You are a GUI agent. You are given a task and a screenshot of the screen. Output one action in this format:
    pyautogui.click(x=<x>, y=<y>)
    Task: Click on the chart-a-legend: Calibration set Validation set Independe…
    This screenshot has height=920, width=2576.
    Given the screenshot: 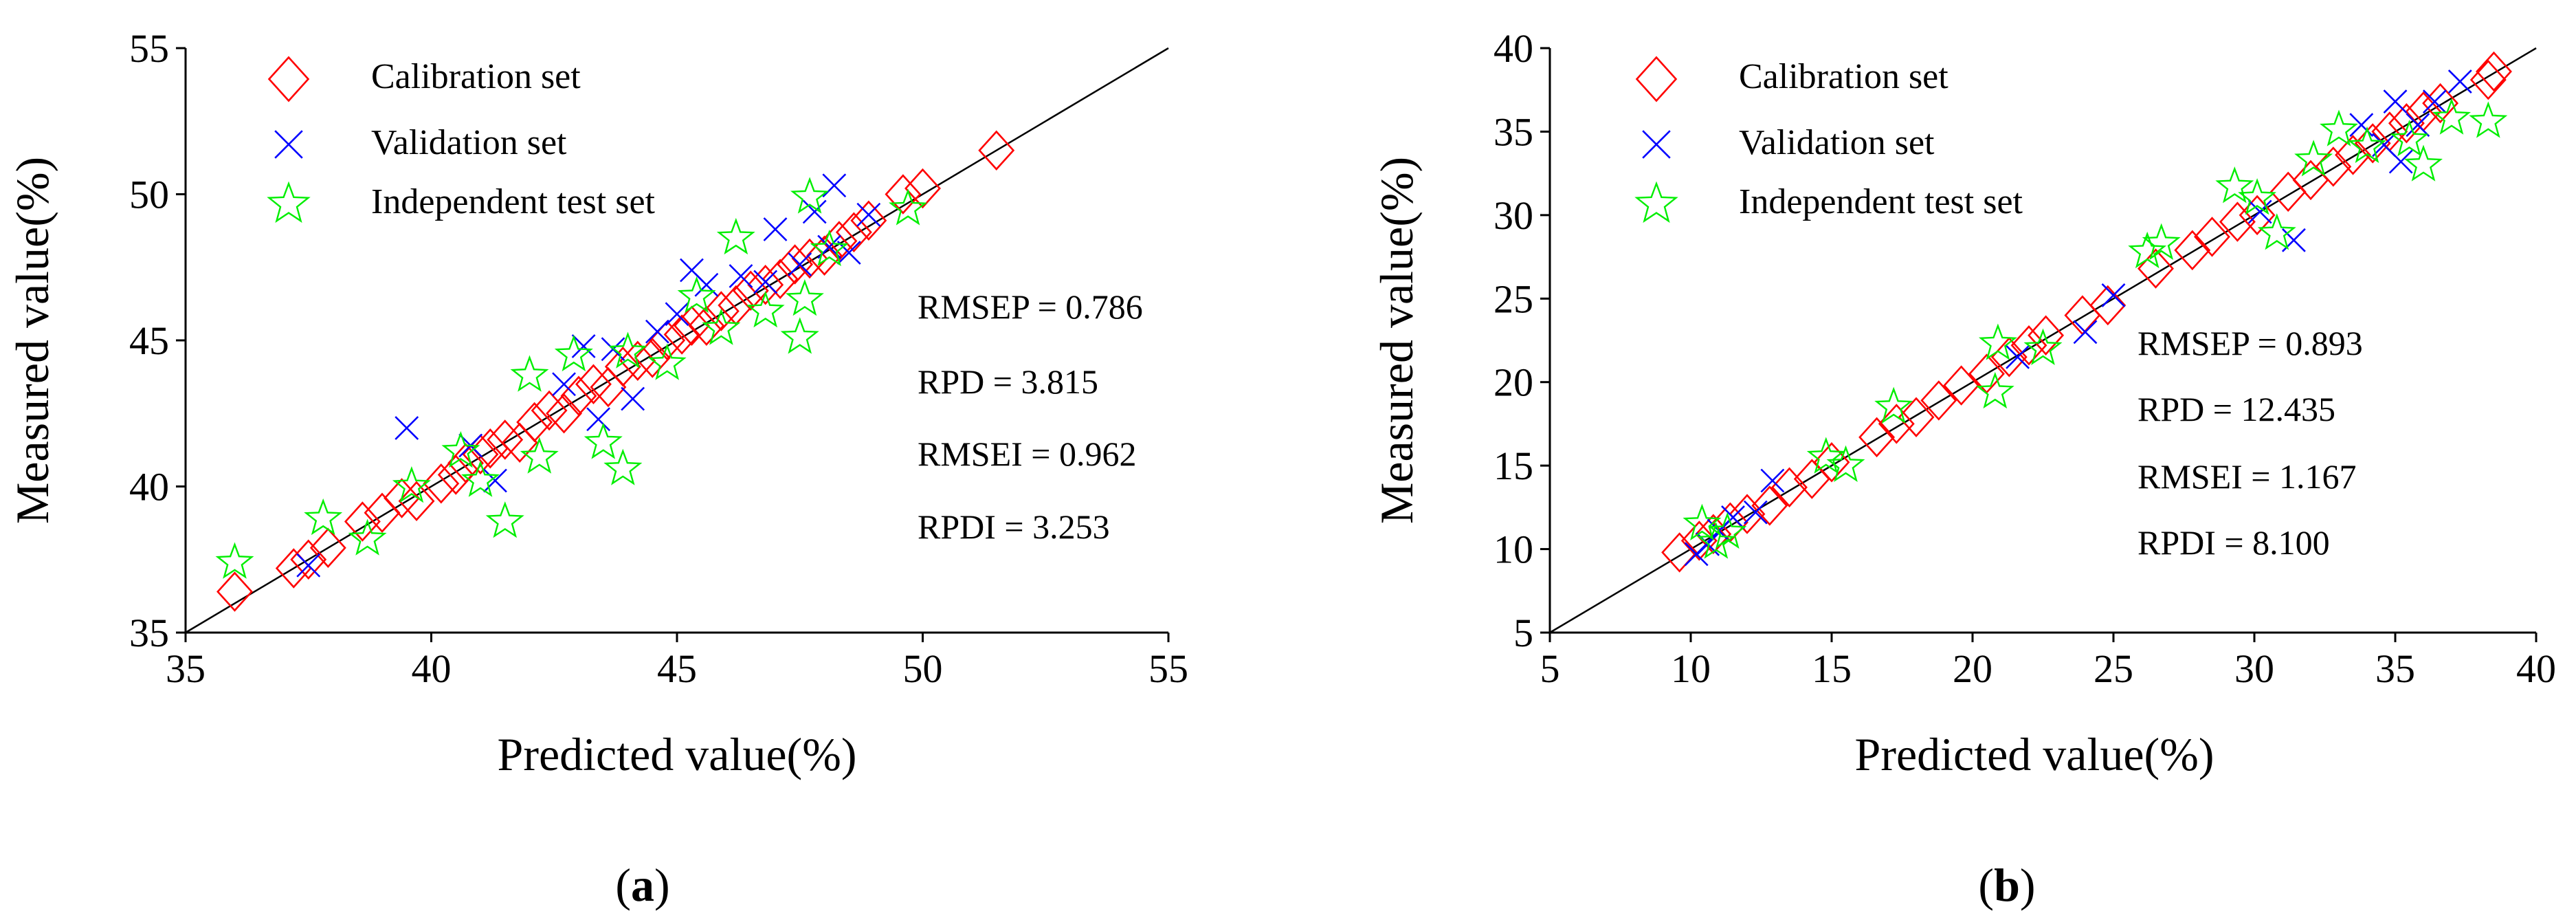 What is the action you would take?
    pyautogui.click(x=461, y=139)
    